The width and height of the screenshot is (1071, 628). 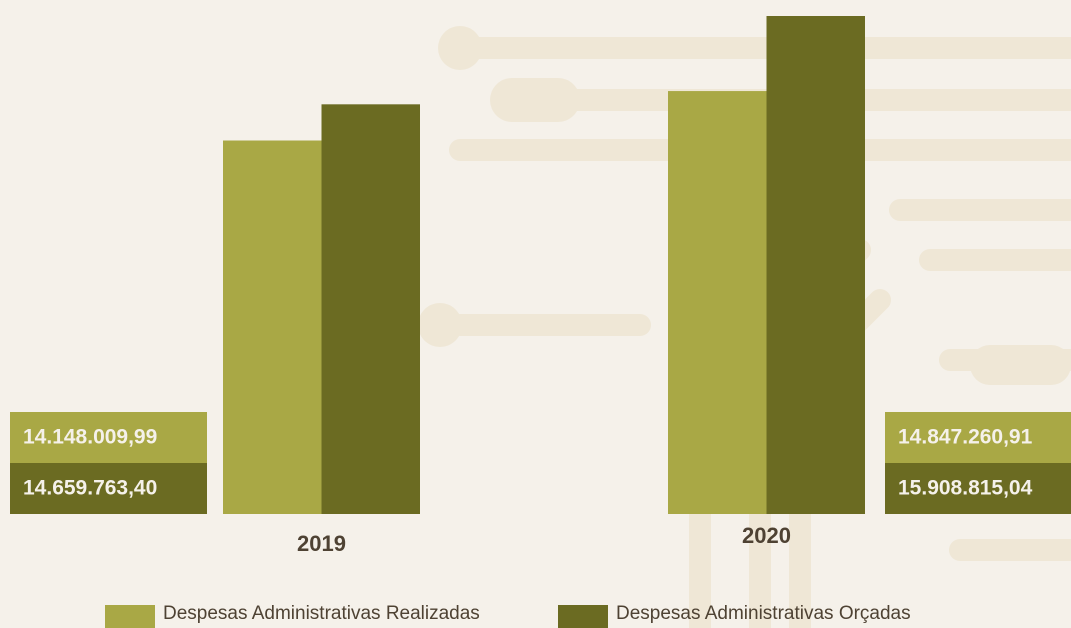 I want to click on category-label: 2019, so click(x=321, y=543).